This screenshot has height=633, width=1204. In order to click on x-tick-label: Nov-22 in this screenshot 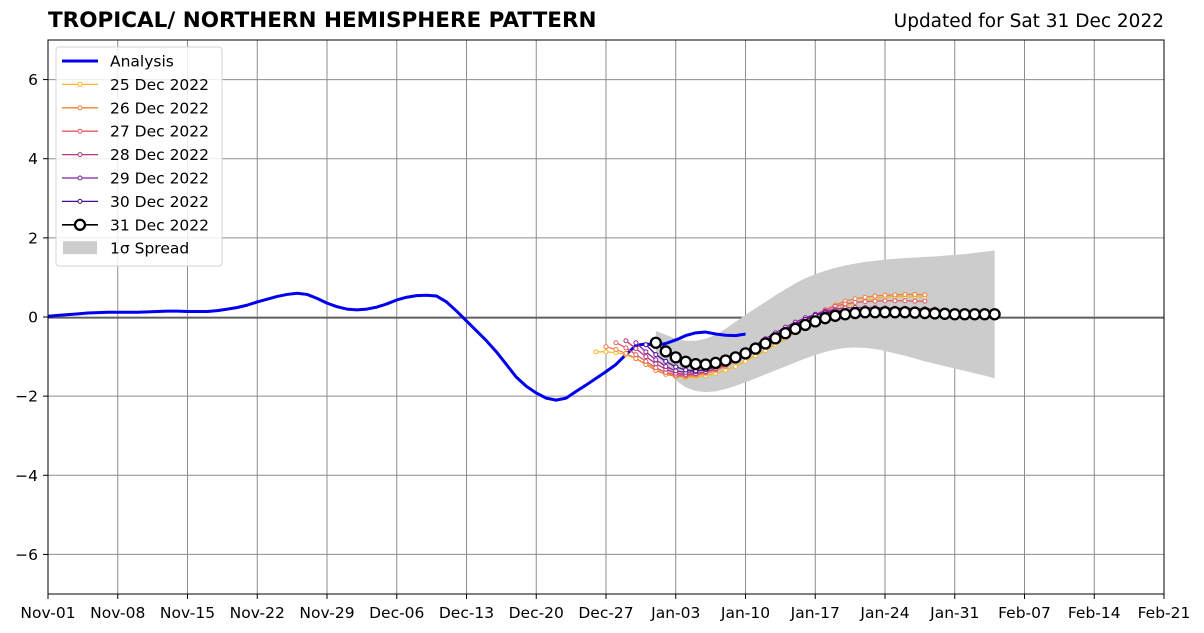, I will do `click(257, 613)`.